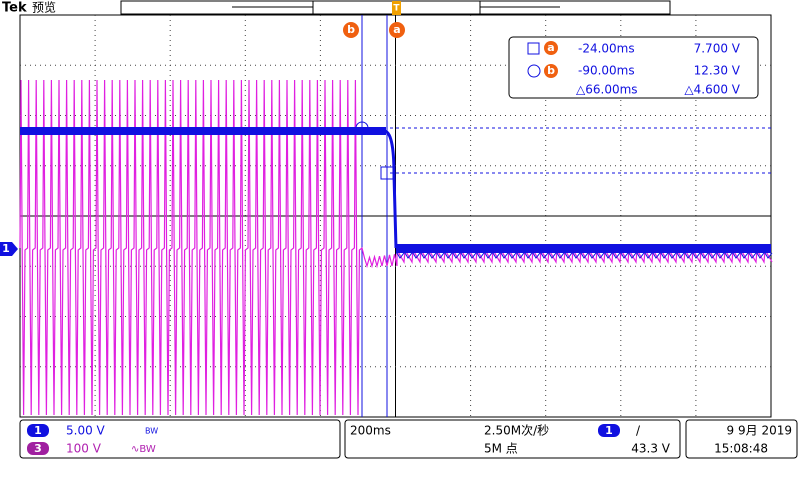 This screenshot has height=480, width=800. I want to click on ch1-scale: 5.00 V, so click(86, 431).